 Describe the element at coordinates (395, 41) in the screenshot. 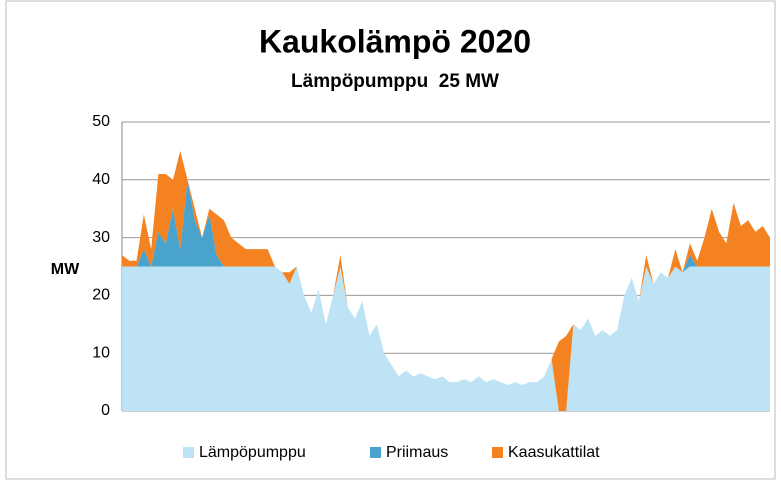

I see `chart-title: Kaukolämpö 2020` at that location.